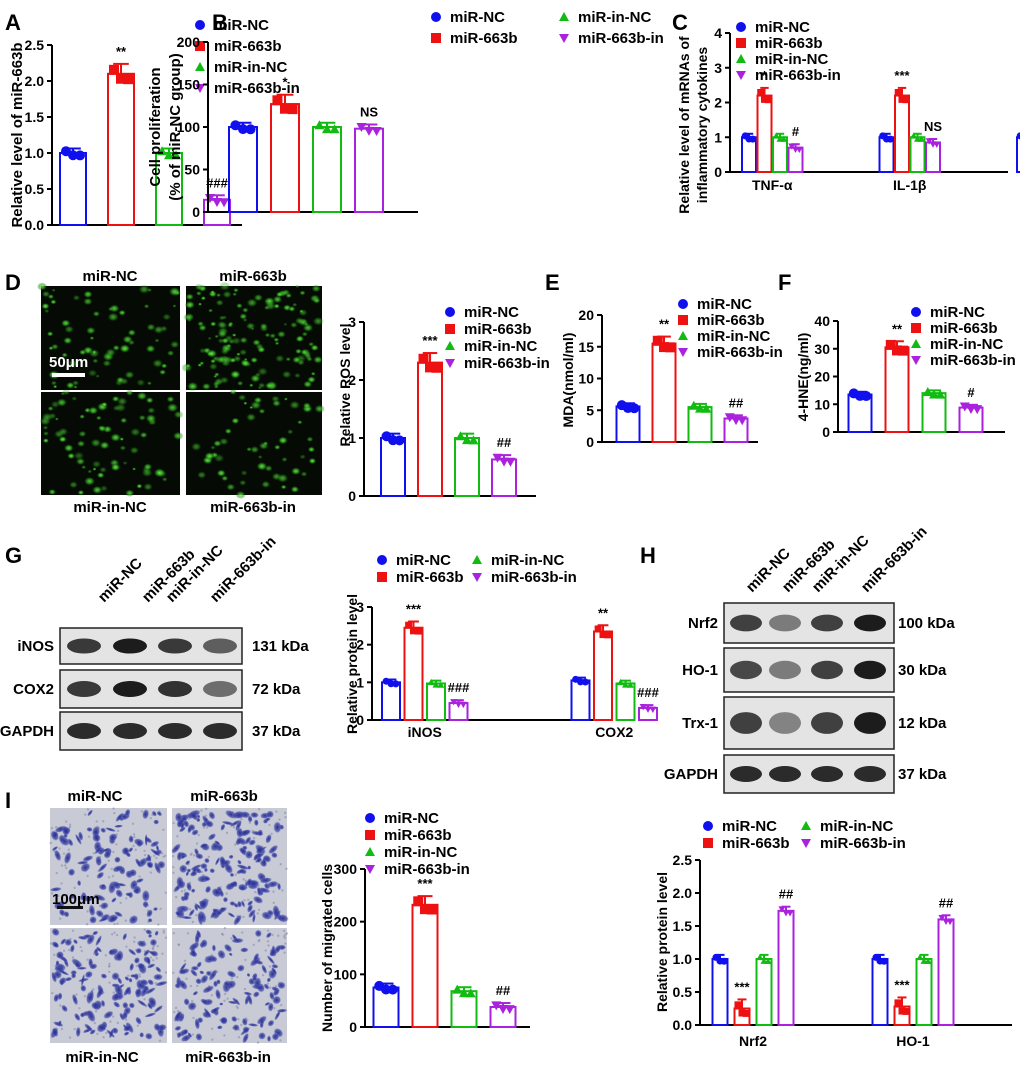 The width and height of the screenshot is (1020, 1067). Describe the element at coordinates (786, 968) in the screenshot. I see `bar-mir-663b-in` at that location.